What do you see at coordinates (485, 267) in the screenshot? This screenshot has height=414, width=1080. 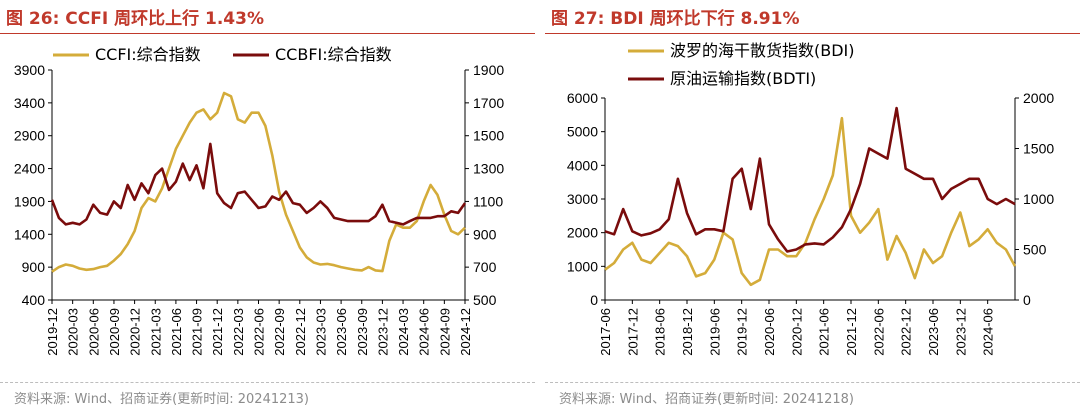 I see `y-right-tick-label: 700` at bounding box center [485, 267].